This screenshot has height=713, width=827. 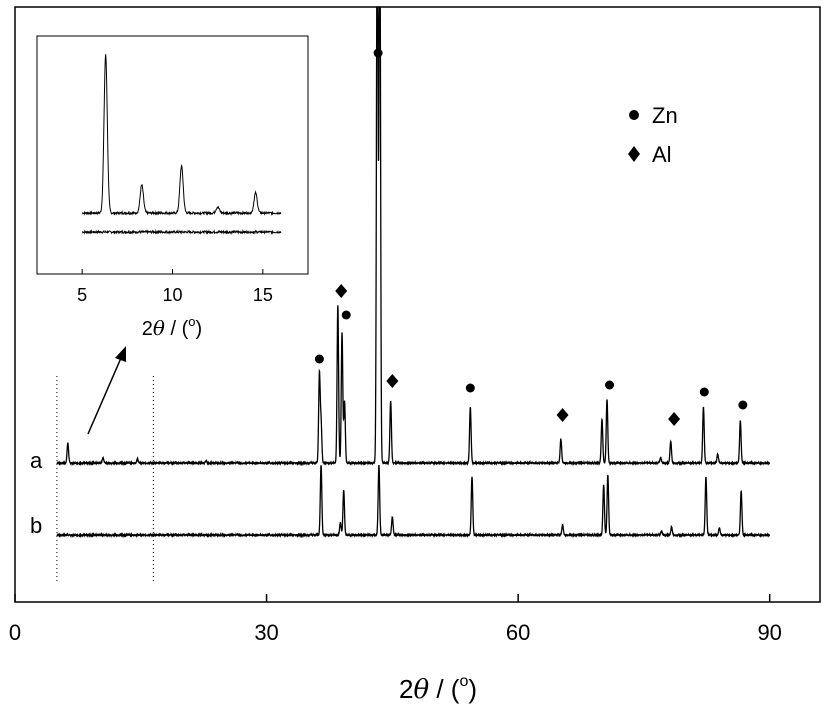 What do you see at coordinates (769, 632) in the screenshot?
I see `x-tick-label-90: 90` at bounding box center [769, 632].